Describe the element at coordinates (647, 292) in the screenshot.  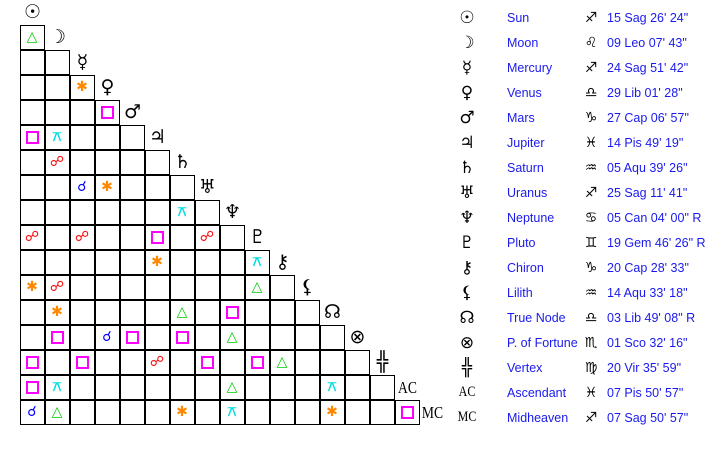
I see `planet-position: 14 Aqu 33' 18"` at that location.